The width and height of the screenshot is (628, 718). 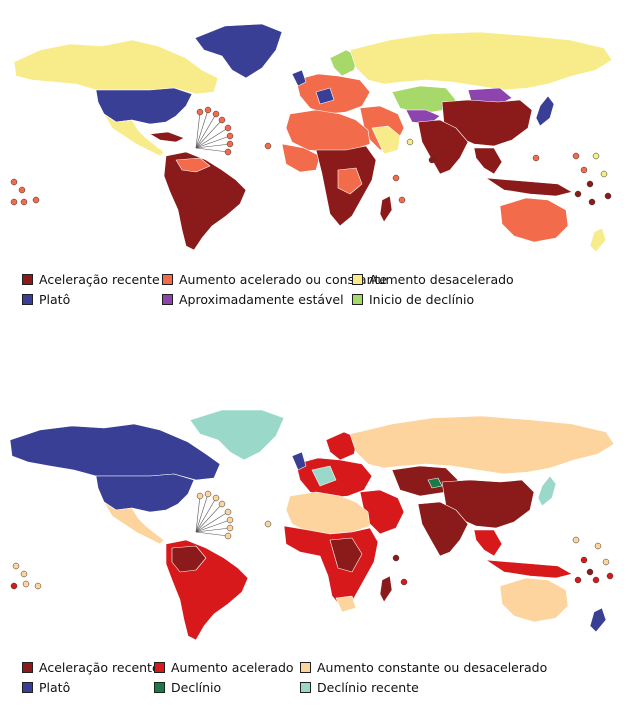 What do you see at coordinates (189, 559) in the screenshot?
I see `region-brazil-north` at bounding box center [189, 559].